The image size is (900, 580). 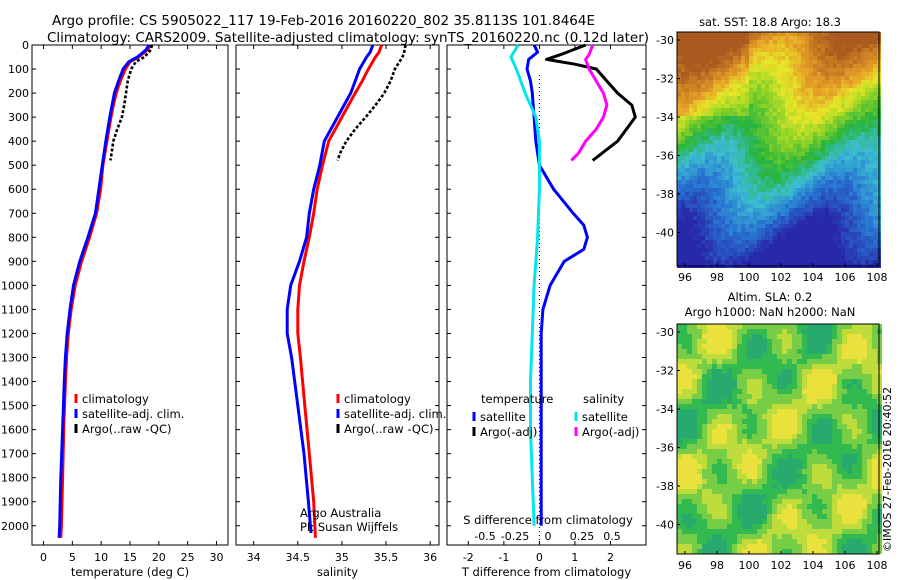 I want to click on top-x-tick-label: 0.25, so click(x=582, y=536).